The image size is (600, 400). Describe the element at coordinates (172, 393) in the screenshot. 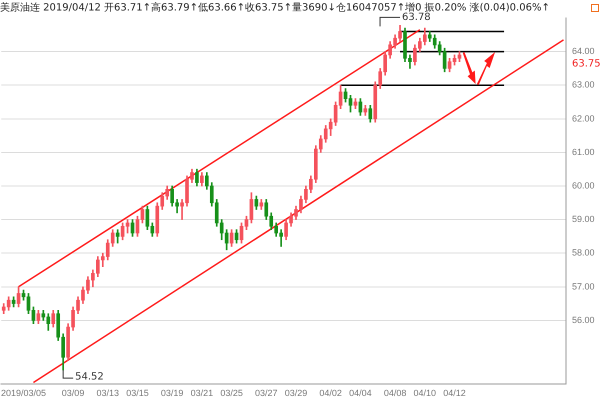

I see `x-tick-label: 03/19` at that location.